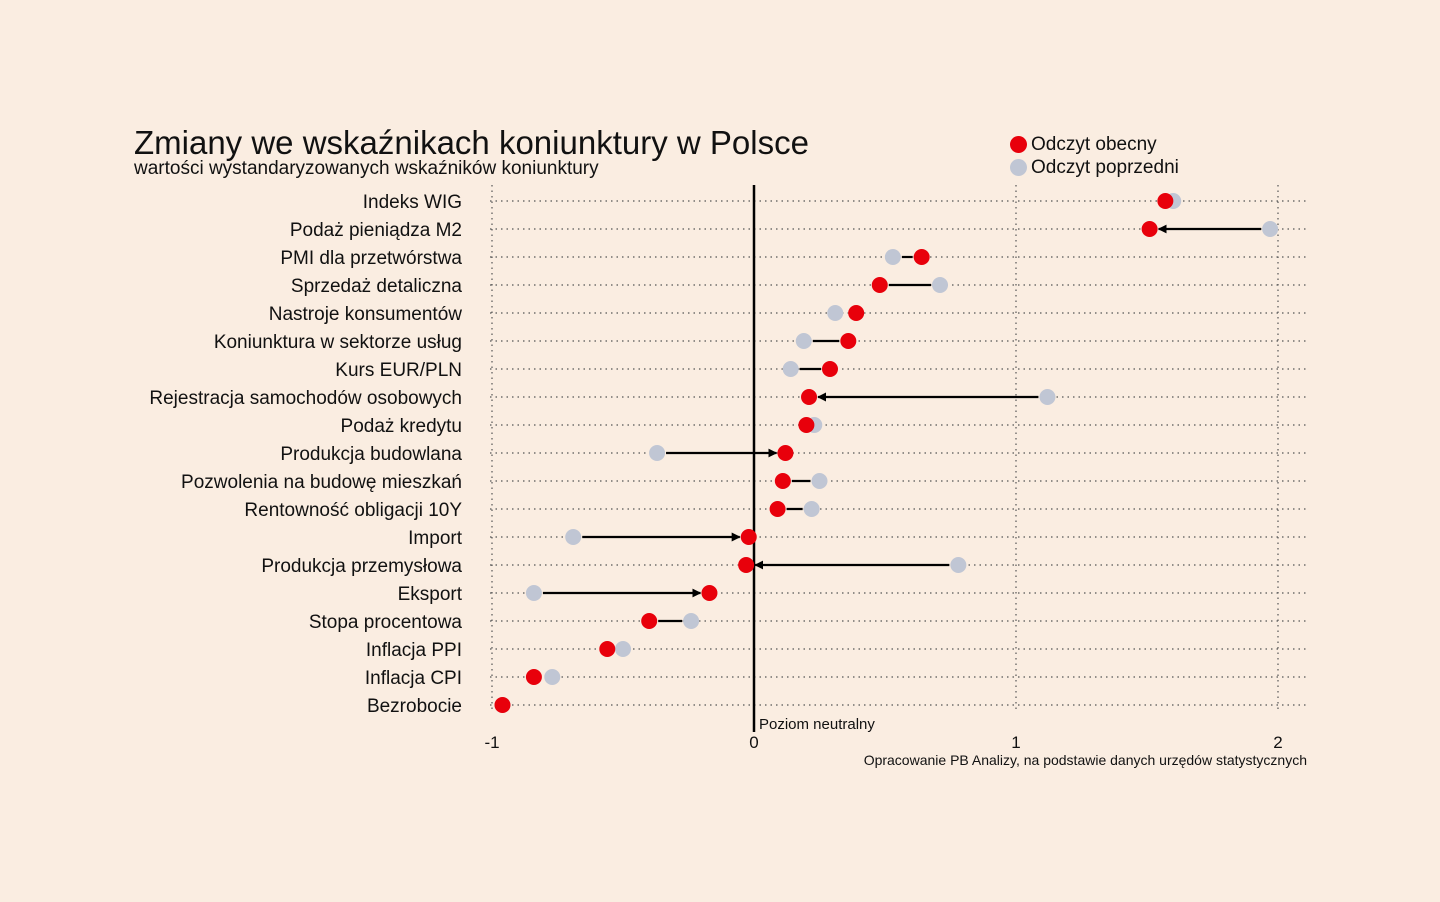 The width and height of the screenshot is (1440, 902). I want to click on legend-current-label: Odczyt obecny, so click(1094, 144).